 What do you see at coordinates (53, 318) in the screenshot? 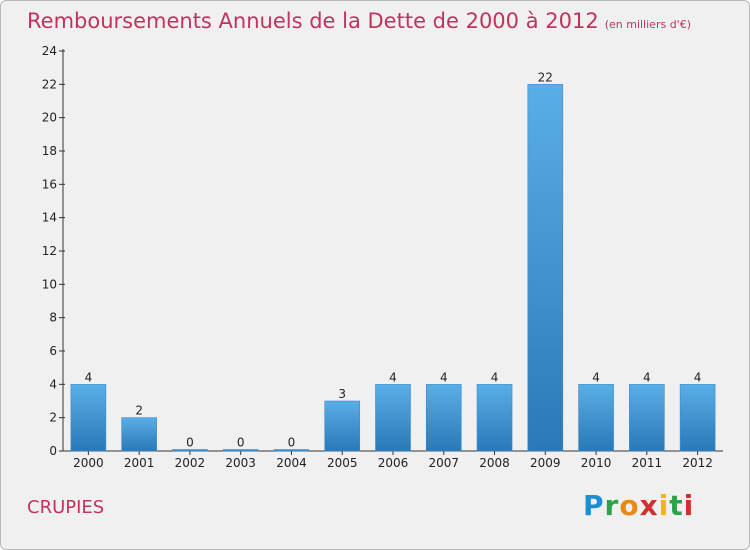
I see `y-tick-label: 8` at bounding box center [53, 318].